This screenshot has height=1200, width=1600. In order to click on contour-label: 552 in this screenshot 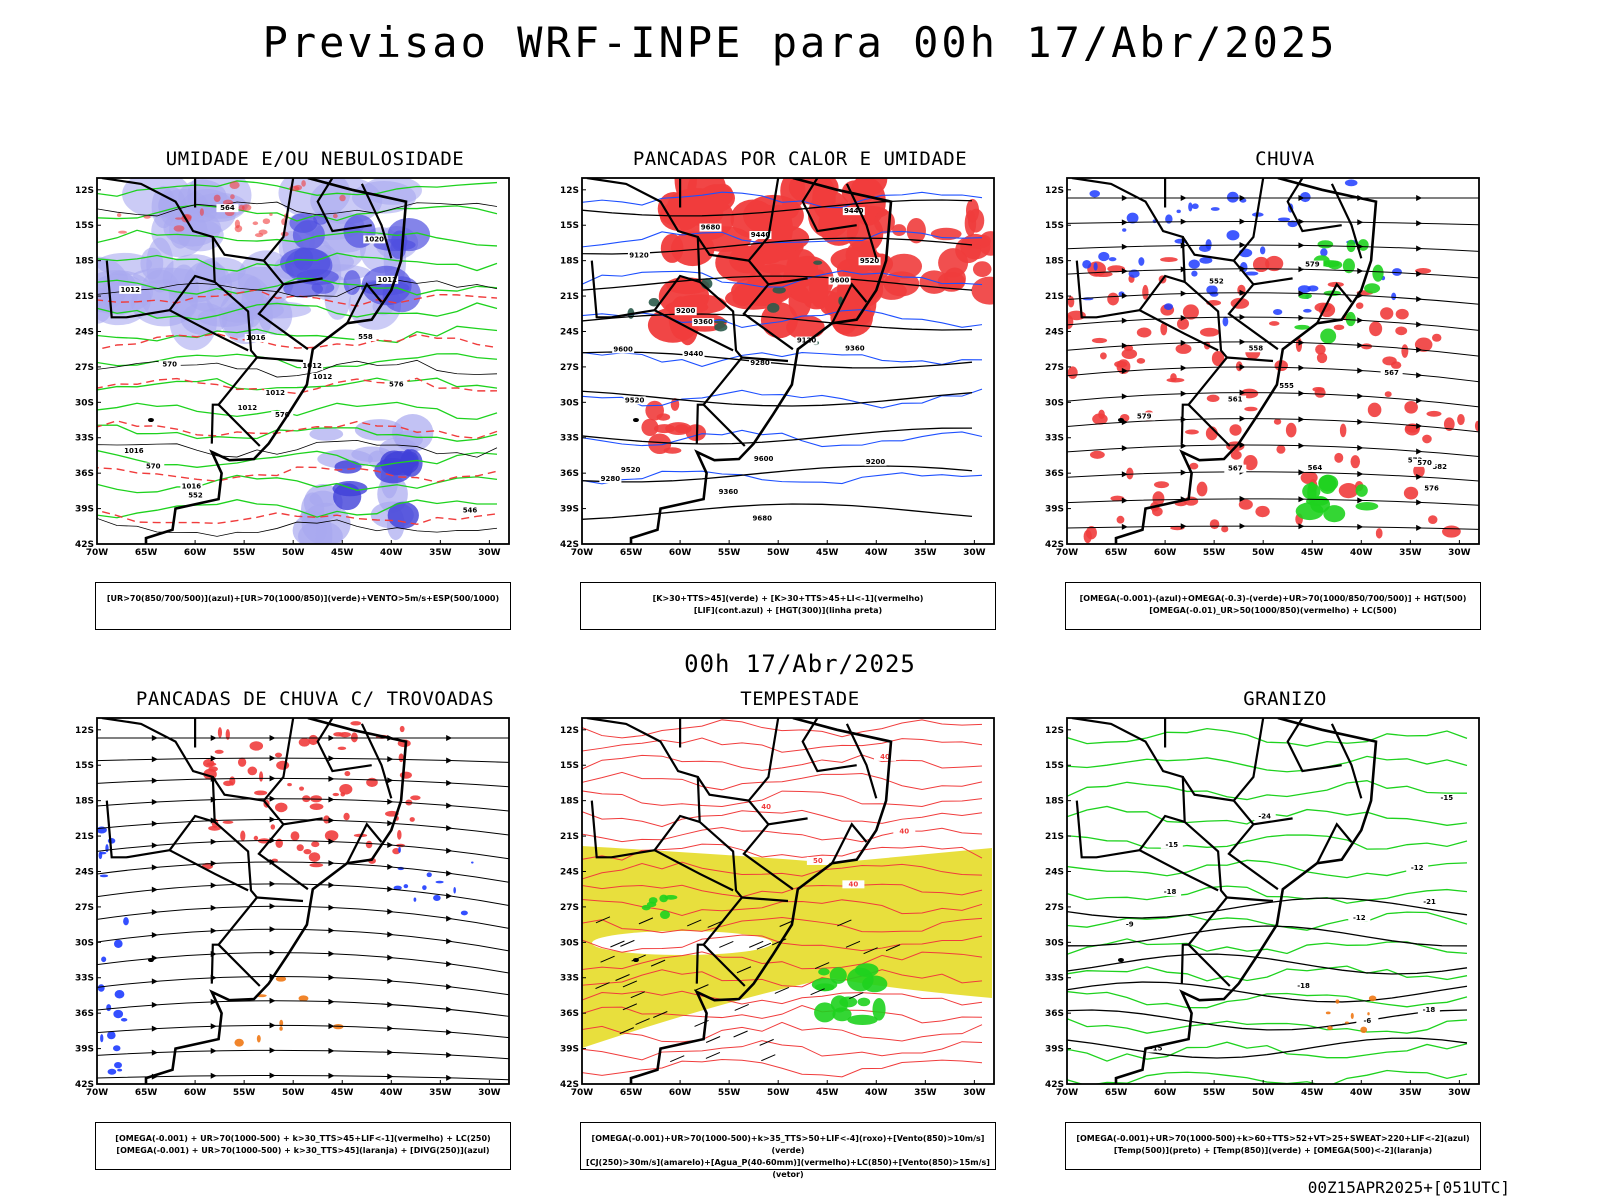, I will do `click(195, 495)`.